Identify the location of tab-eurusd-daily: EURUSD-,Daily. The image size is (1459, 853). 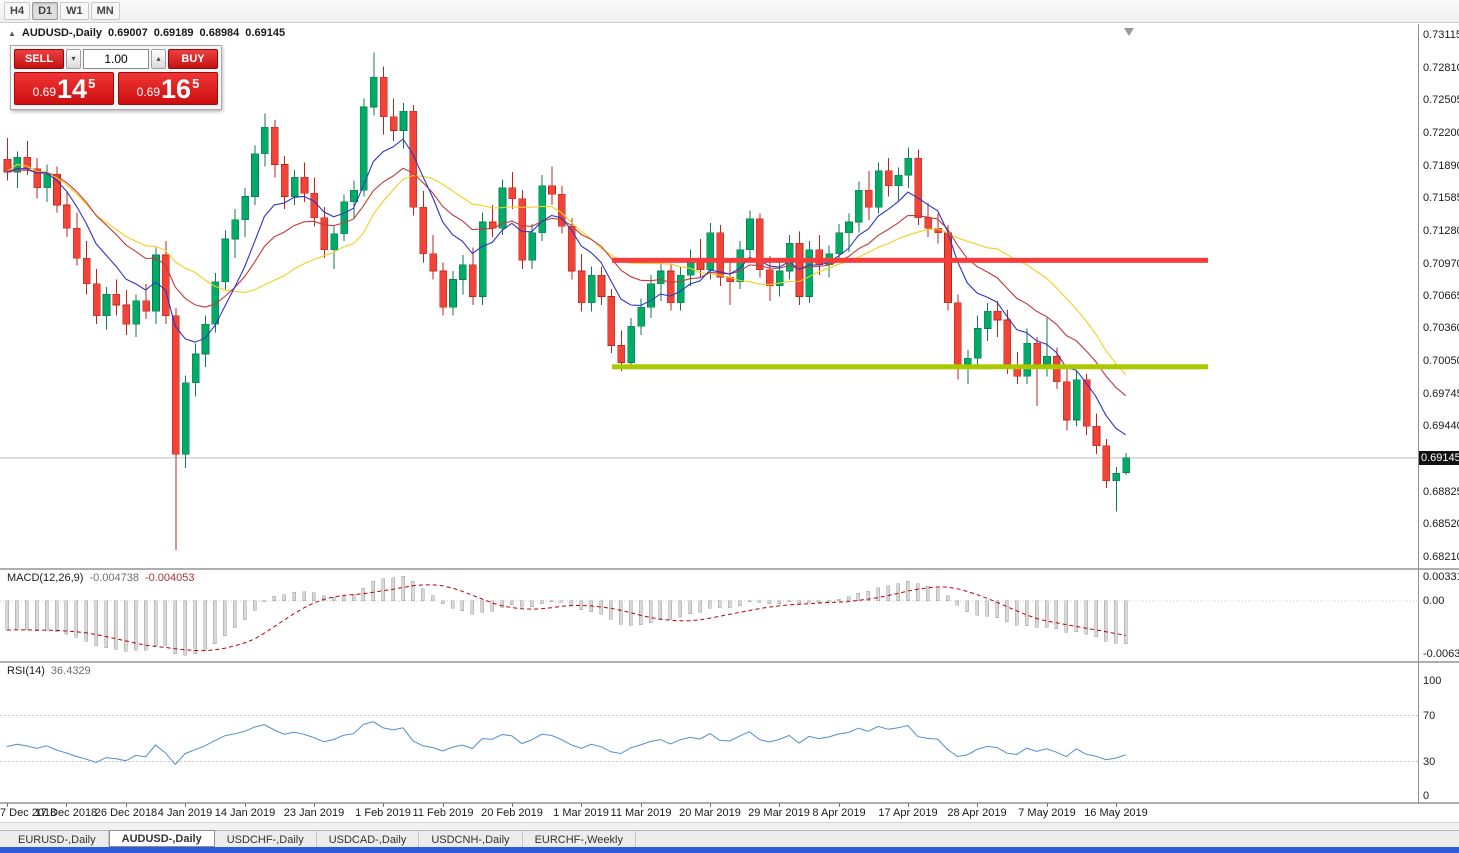
(57, 839).